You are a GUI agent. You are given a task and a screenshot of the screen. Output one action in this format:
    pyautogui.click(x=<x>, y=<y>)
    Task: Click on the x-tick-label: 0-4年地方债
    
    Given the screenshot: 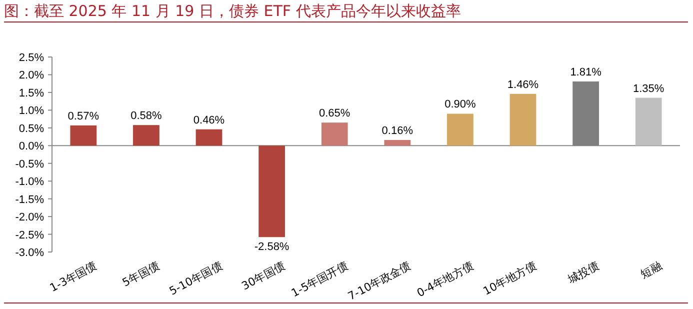 What is the action you would take?
    pyautogui.click(x=445, y=279)
    